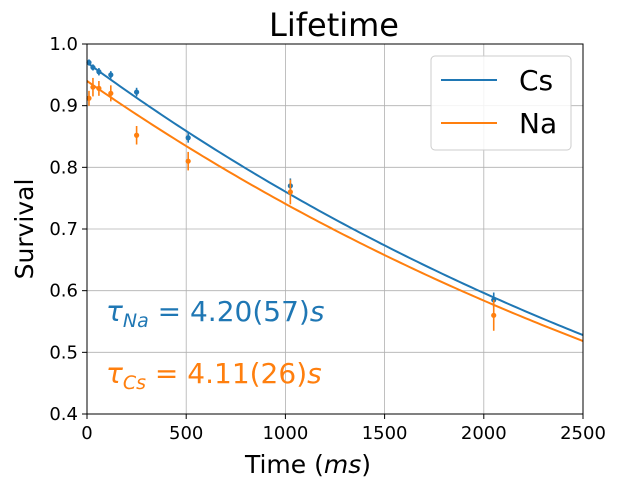 Image resolution: width=619 pixels, height=488 pixels. Describe the element at coordinates (229, 311) in the screenshot. I see `annotation-tau-na-value: = 4.20(57)` at that location.